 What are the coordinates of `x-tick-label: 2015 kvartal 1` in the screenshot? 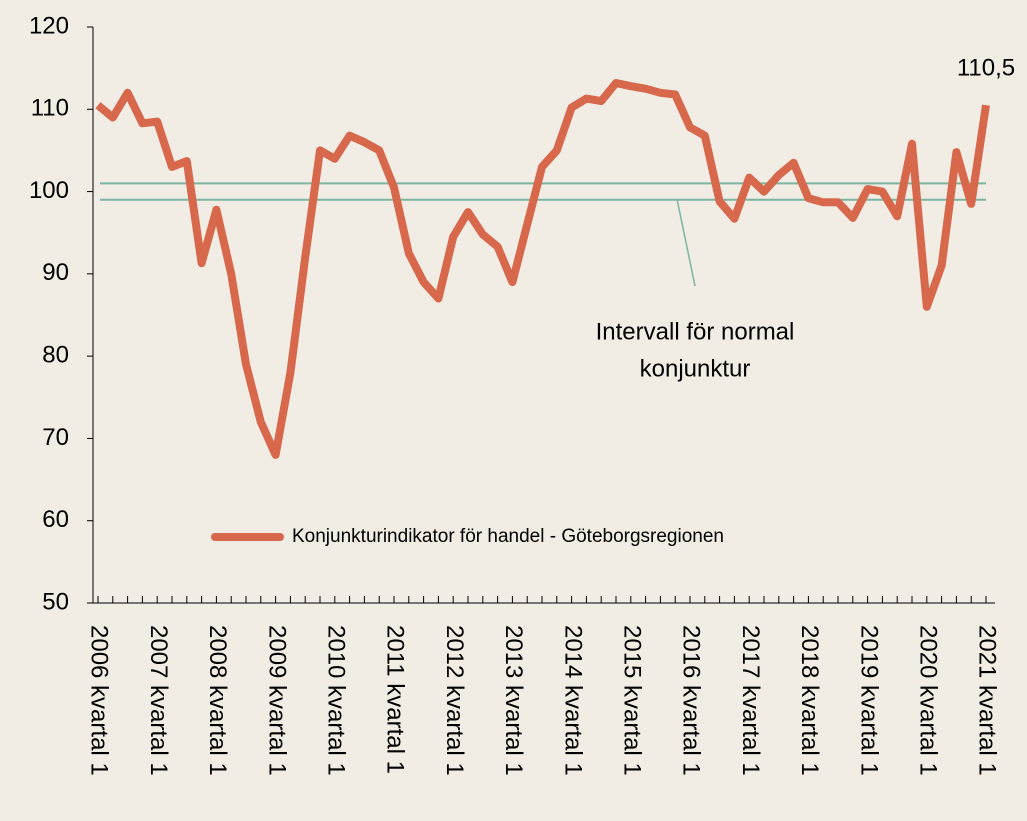 It's located at (631, 700).